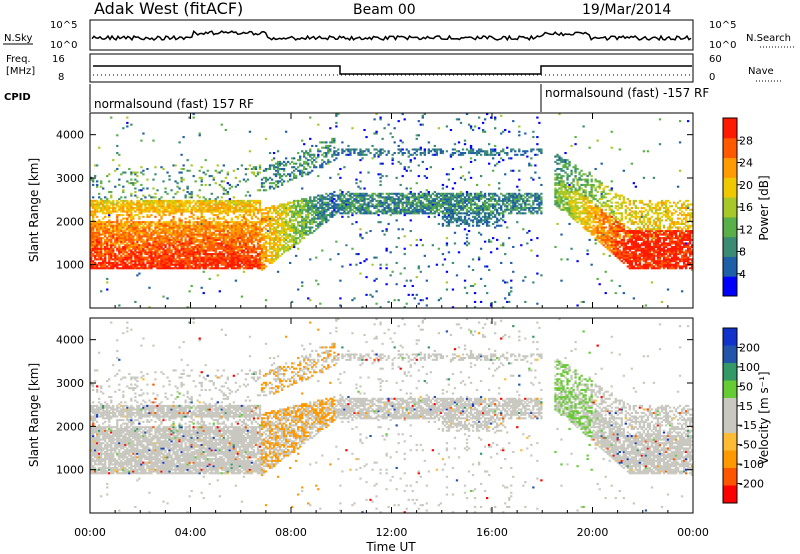  I want to click on date-label: 19/Mar/2014, so click(626, 10).